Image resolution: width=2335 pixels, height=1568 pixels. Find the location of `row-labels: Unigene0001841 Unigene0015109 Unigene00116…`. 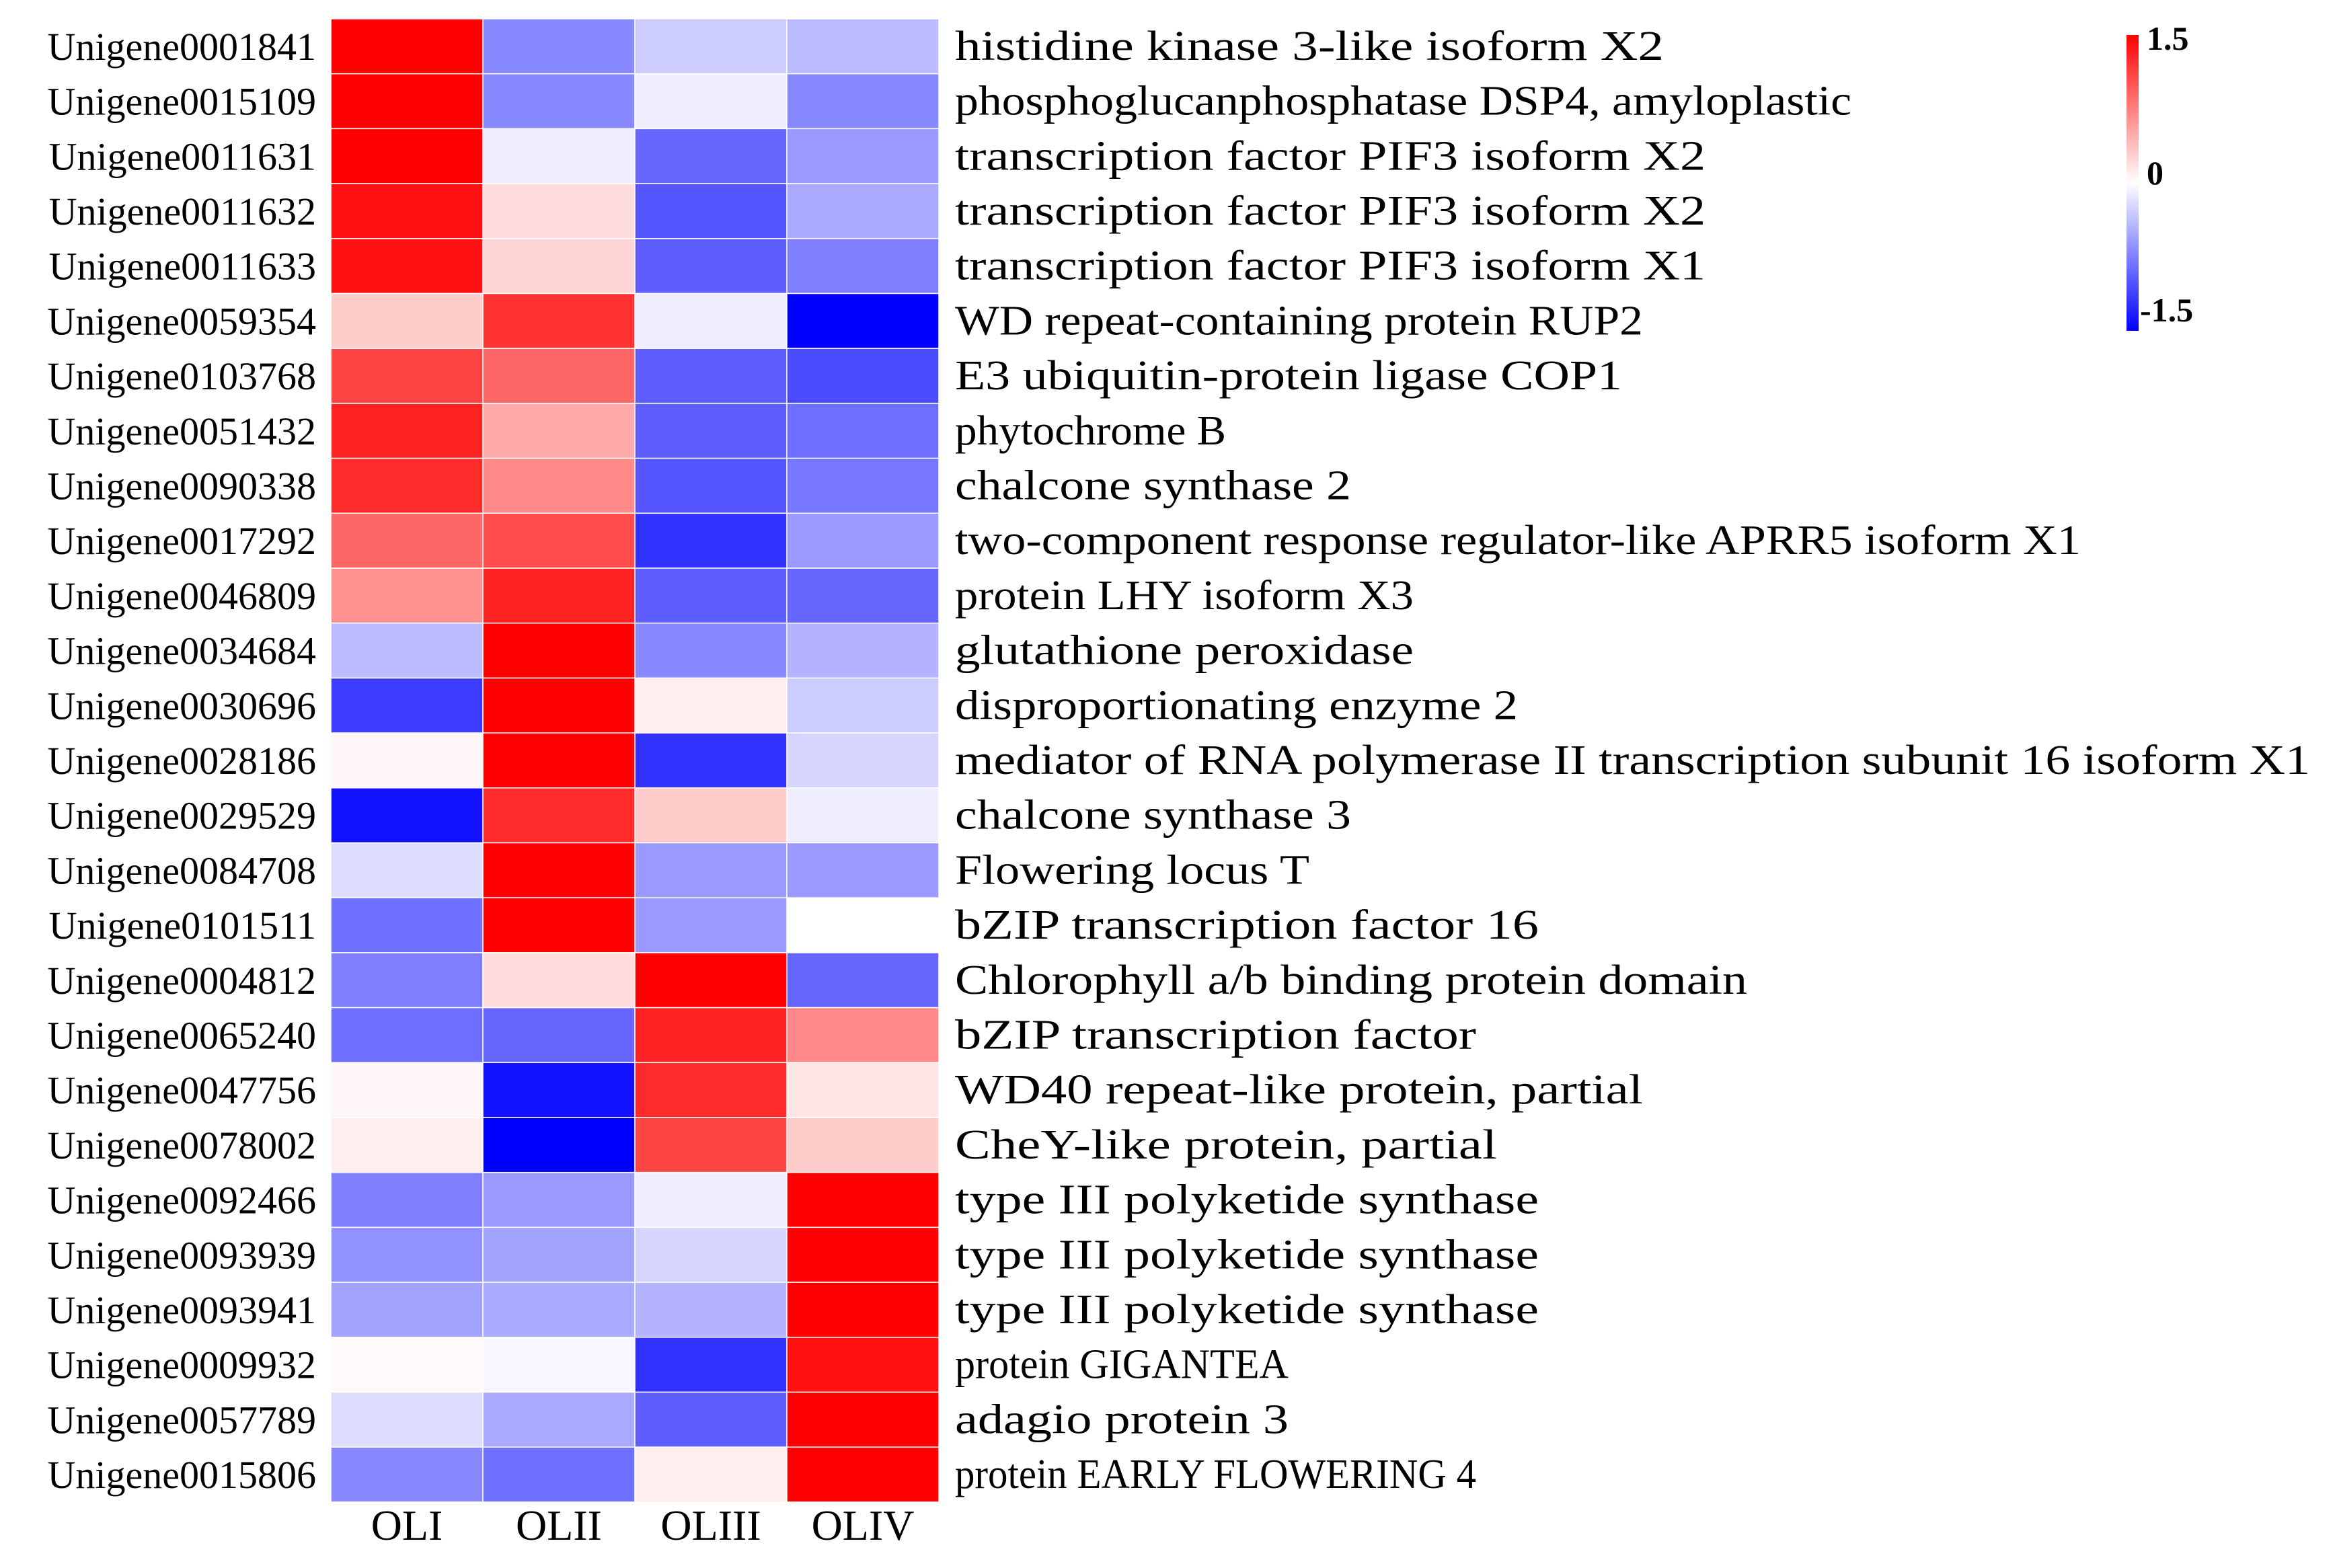

row-labels: Unigene0001841 Unigene0015109 Unigene00116… is located at coordinates (182, 761).